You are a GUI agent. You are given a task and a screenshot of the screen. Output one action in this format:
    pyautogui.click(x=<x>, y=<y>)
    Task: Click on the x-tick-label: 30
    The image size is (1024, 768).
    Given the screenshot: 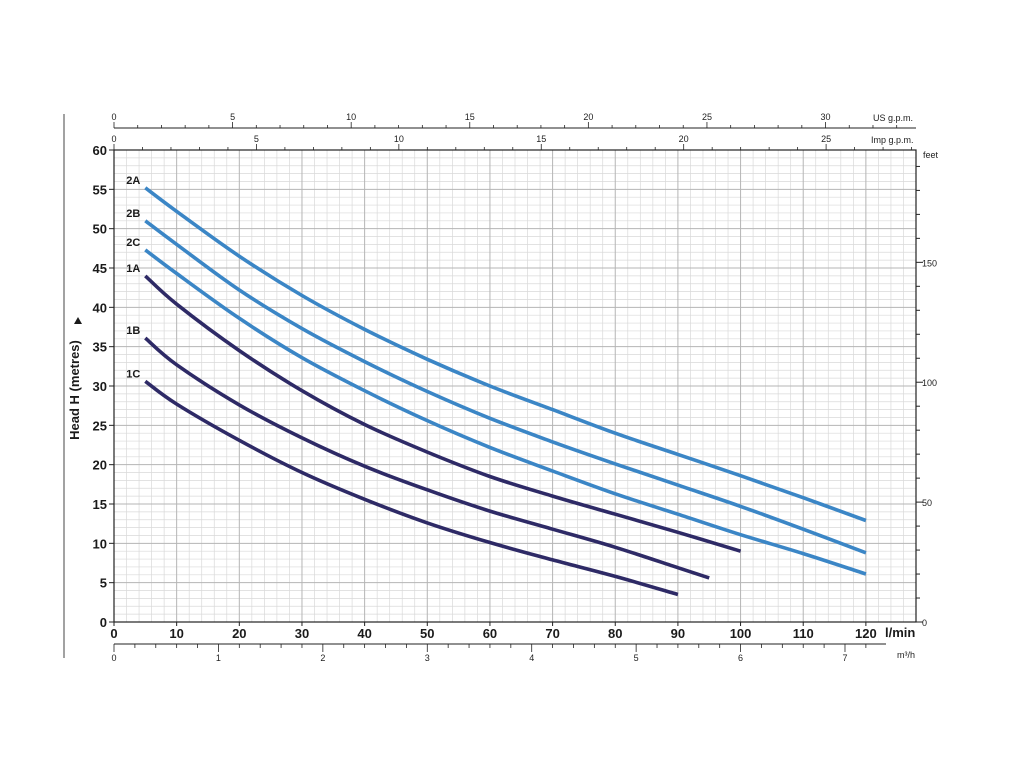 What is the action you would take?
    pyautogui.click(x=302, y=633)
    